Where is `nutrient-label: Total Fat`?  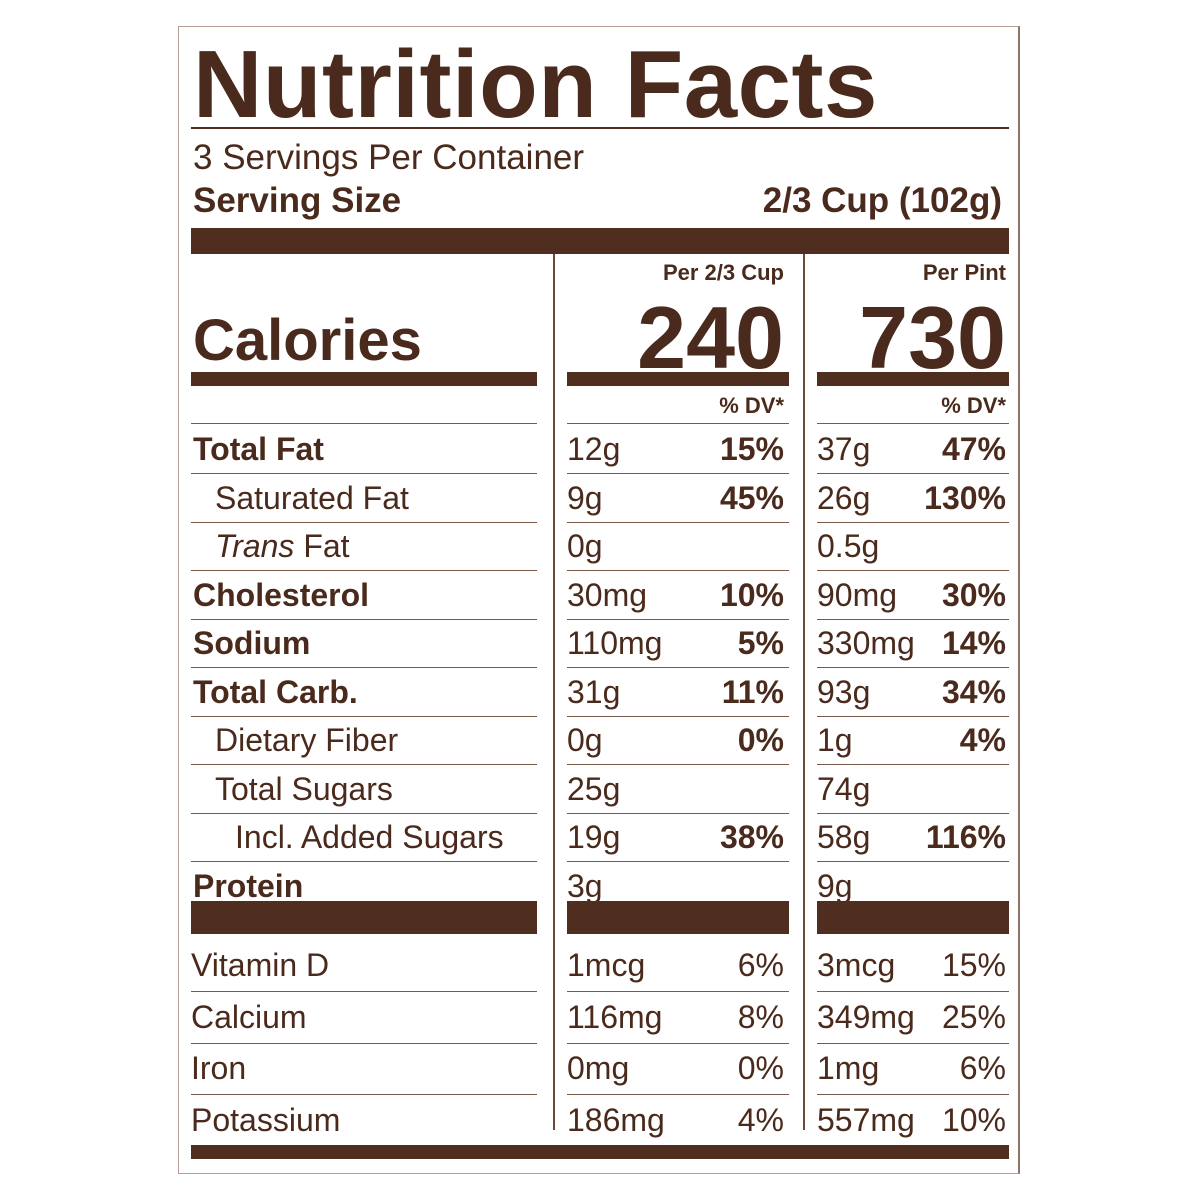 nutrient-label: Total Fat is located at coordinates (258, 449).